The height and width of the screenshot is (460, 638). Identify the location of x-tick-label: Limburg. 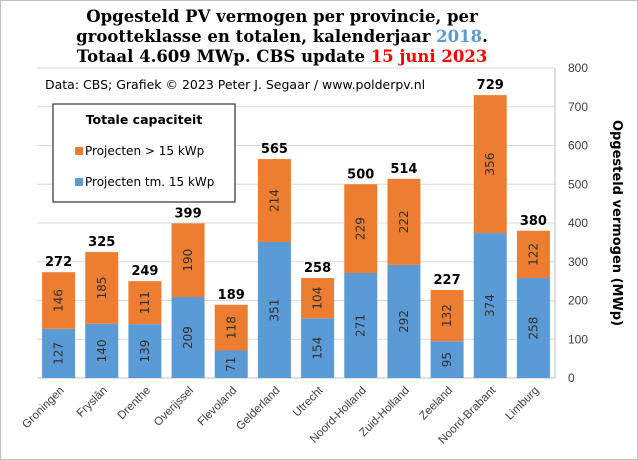
(523, 404).